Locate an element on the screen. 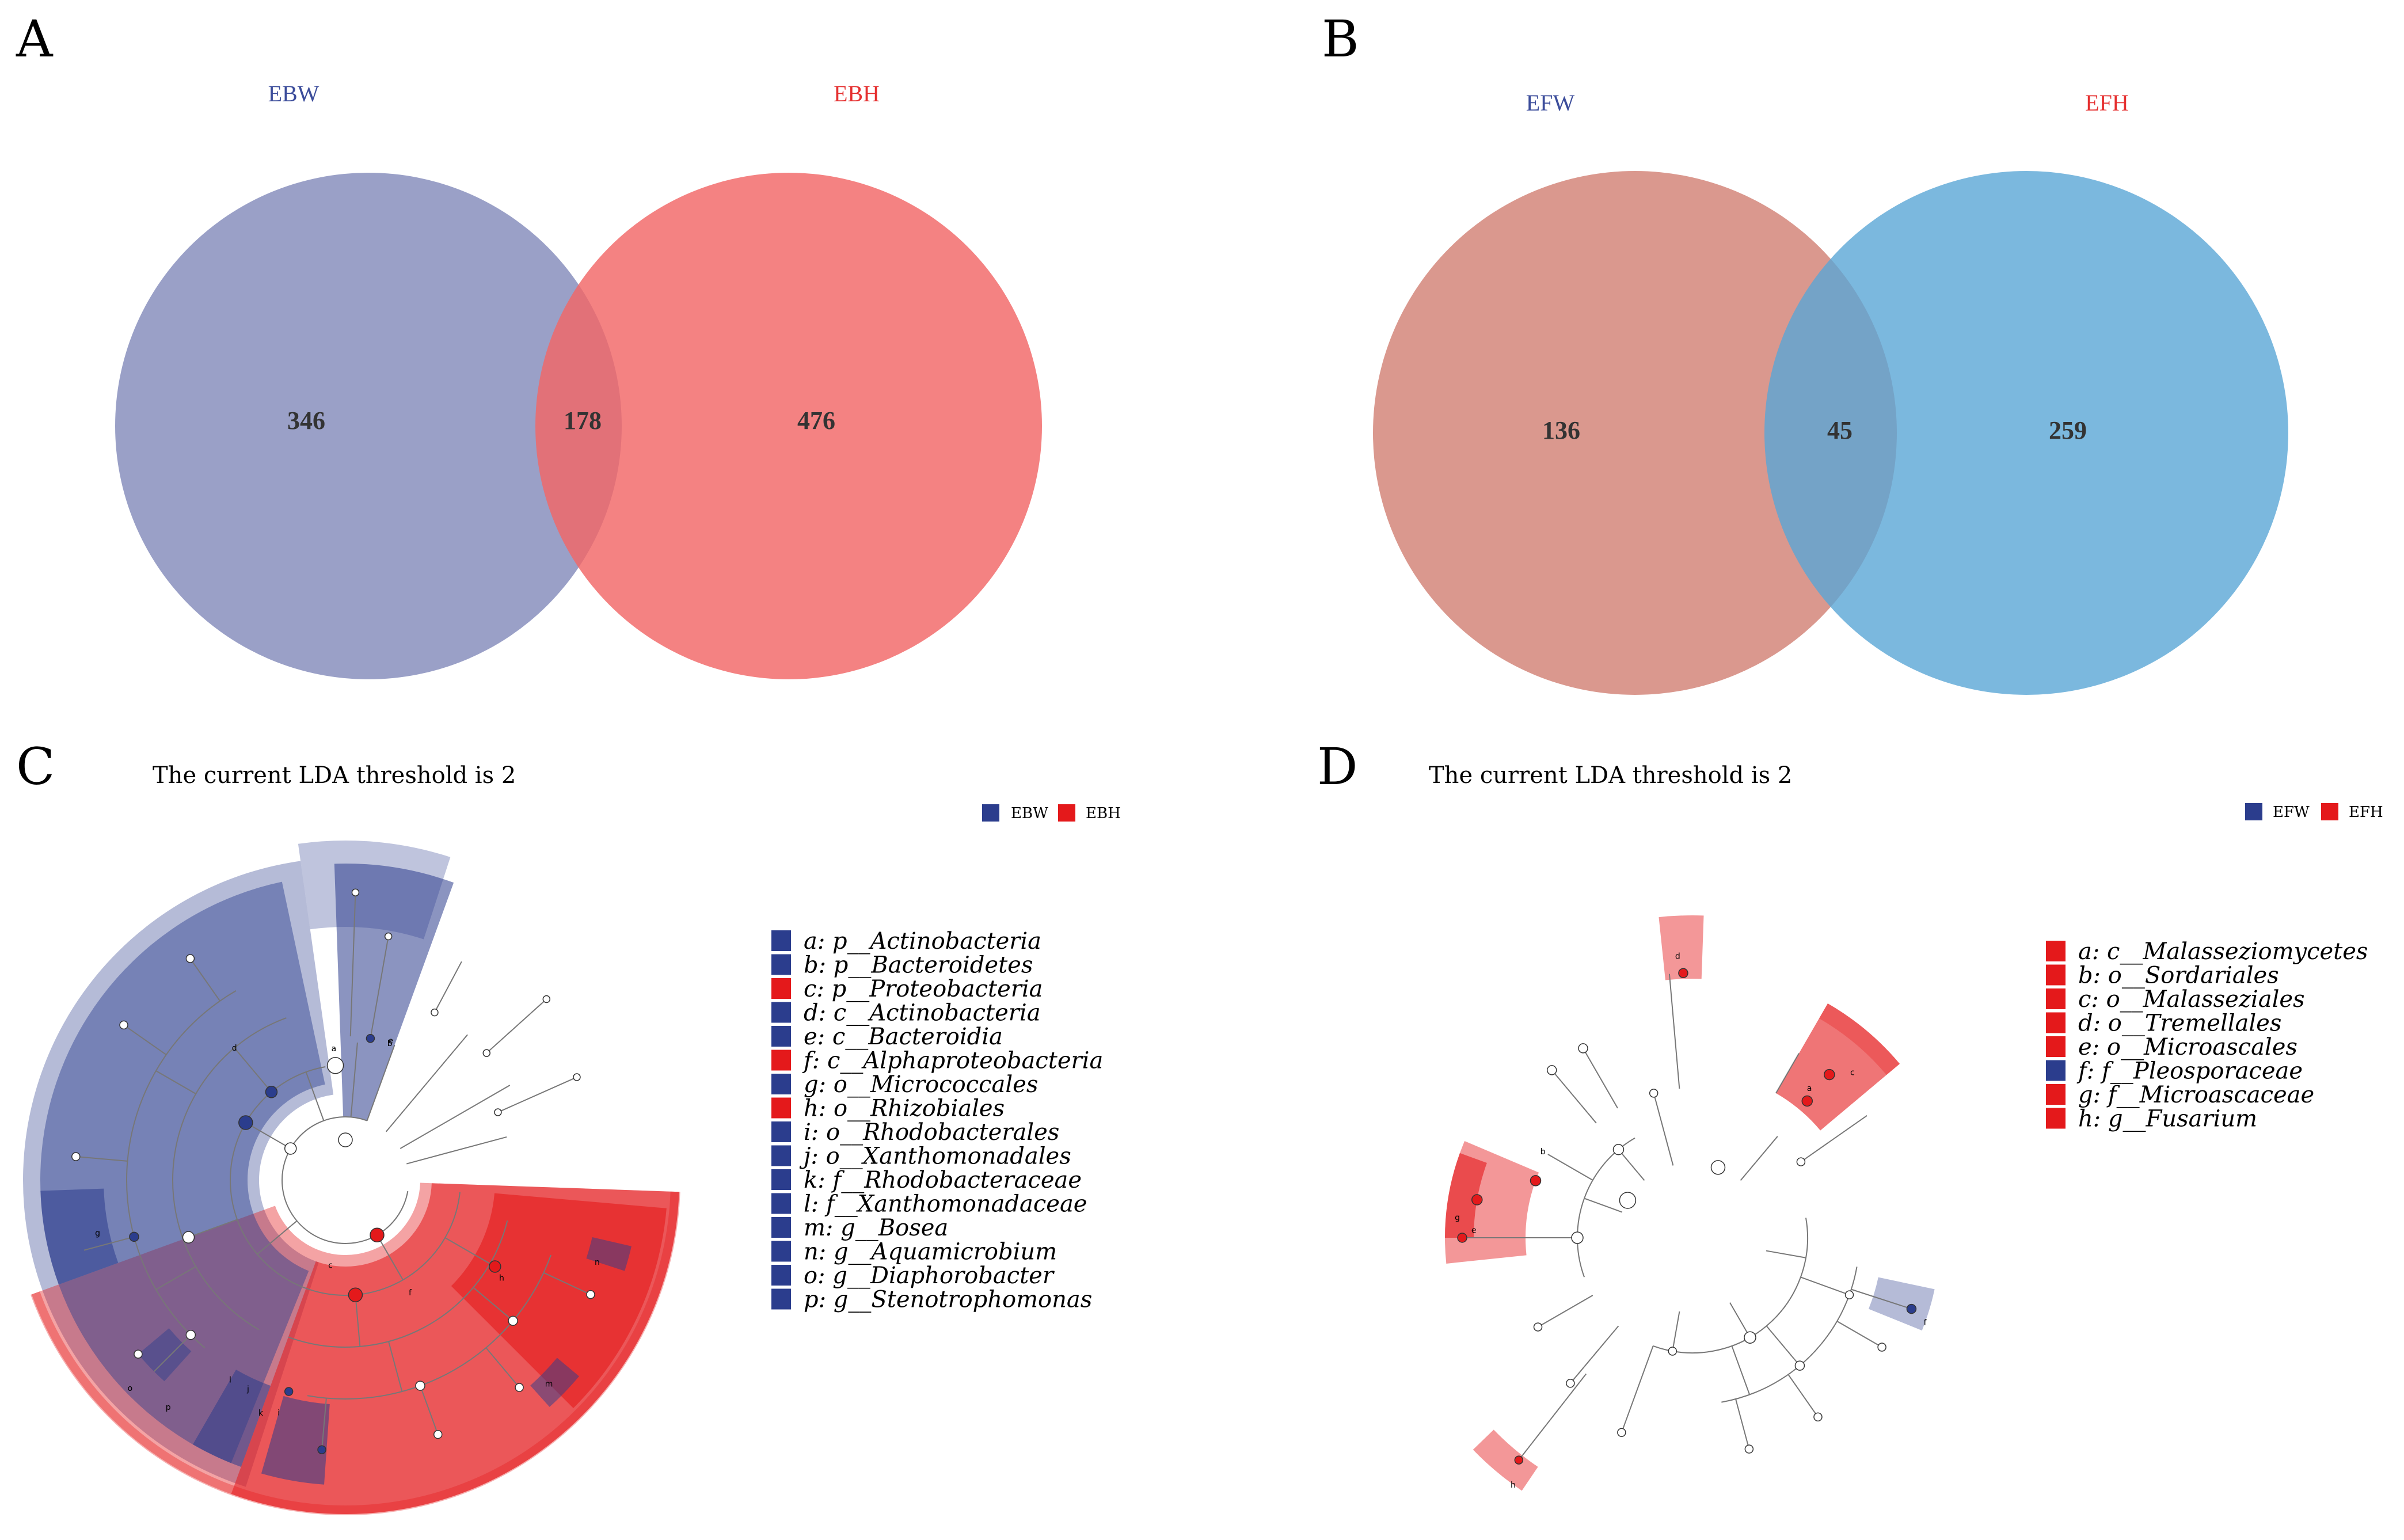  venn-b-circle-efw is located at coordinates (1635, 433).